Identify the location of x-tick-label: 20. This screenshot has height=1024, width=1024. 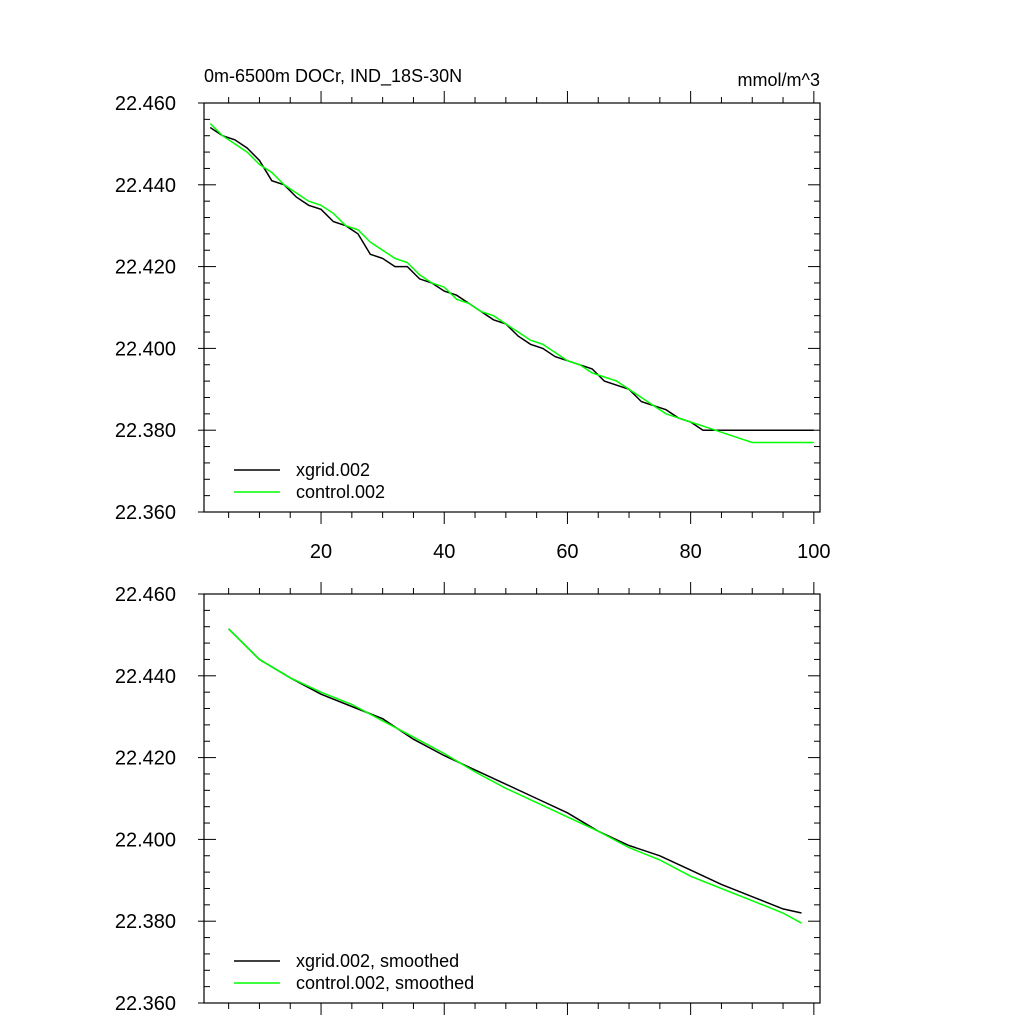
(321, 552).